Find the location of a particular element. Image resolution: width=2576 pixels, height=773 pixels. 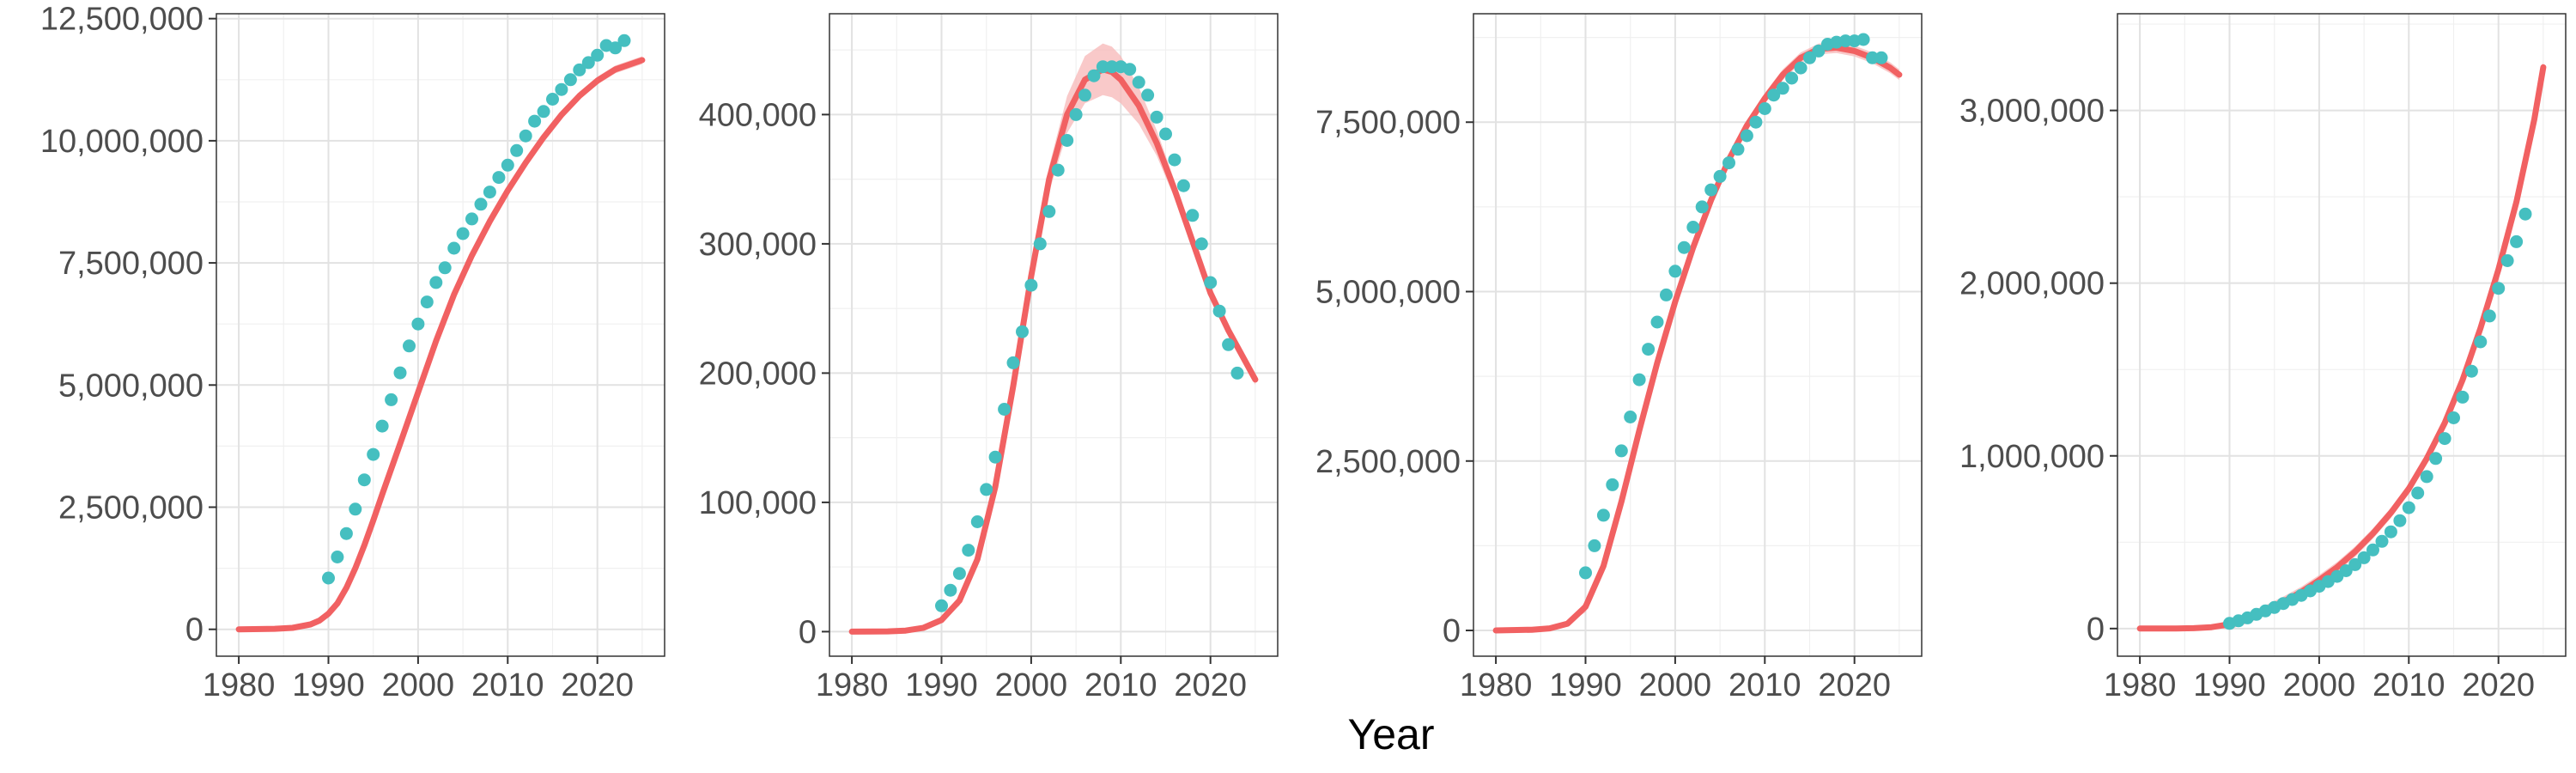

y-tick-label: 300,000 is located at coordinates (758, 245).